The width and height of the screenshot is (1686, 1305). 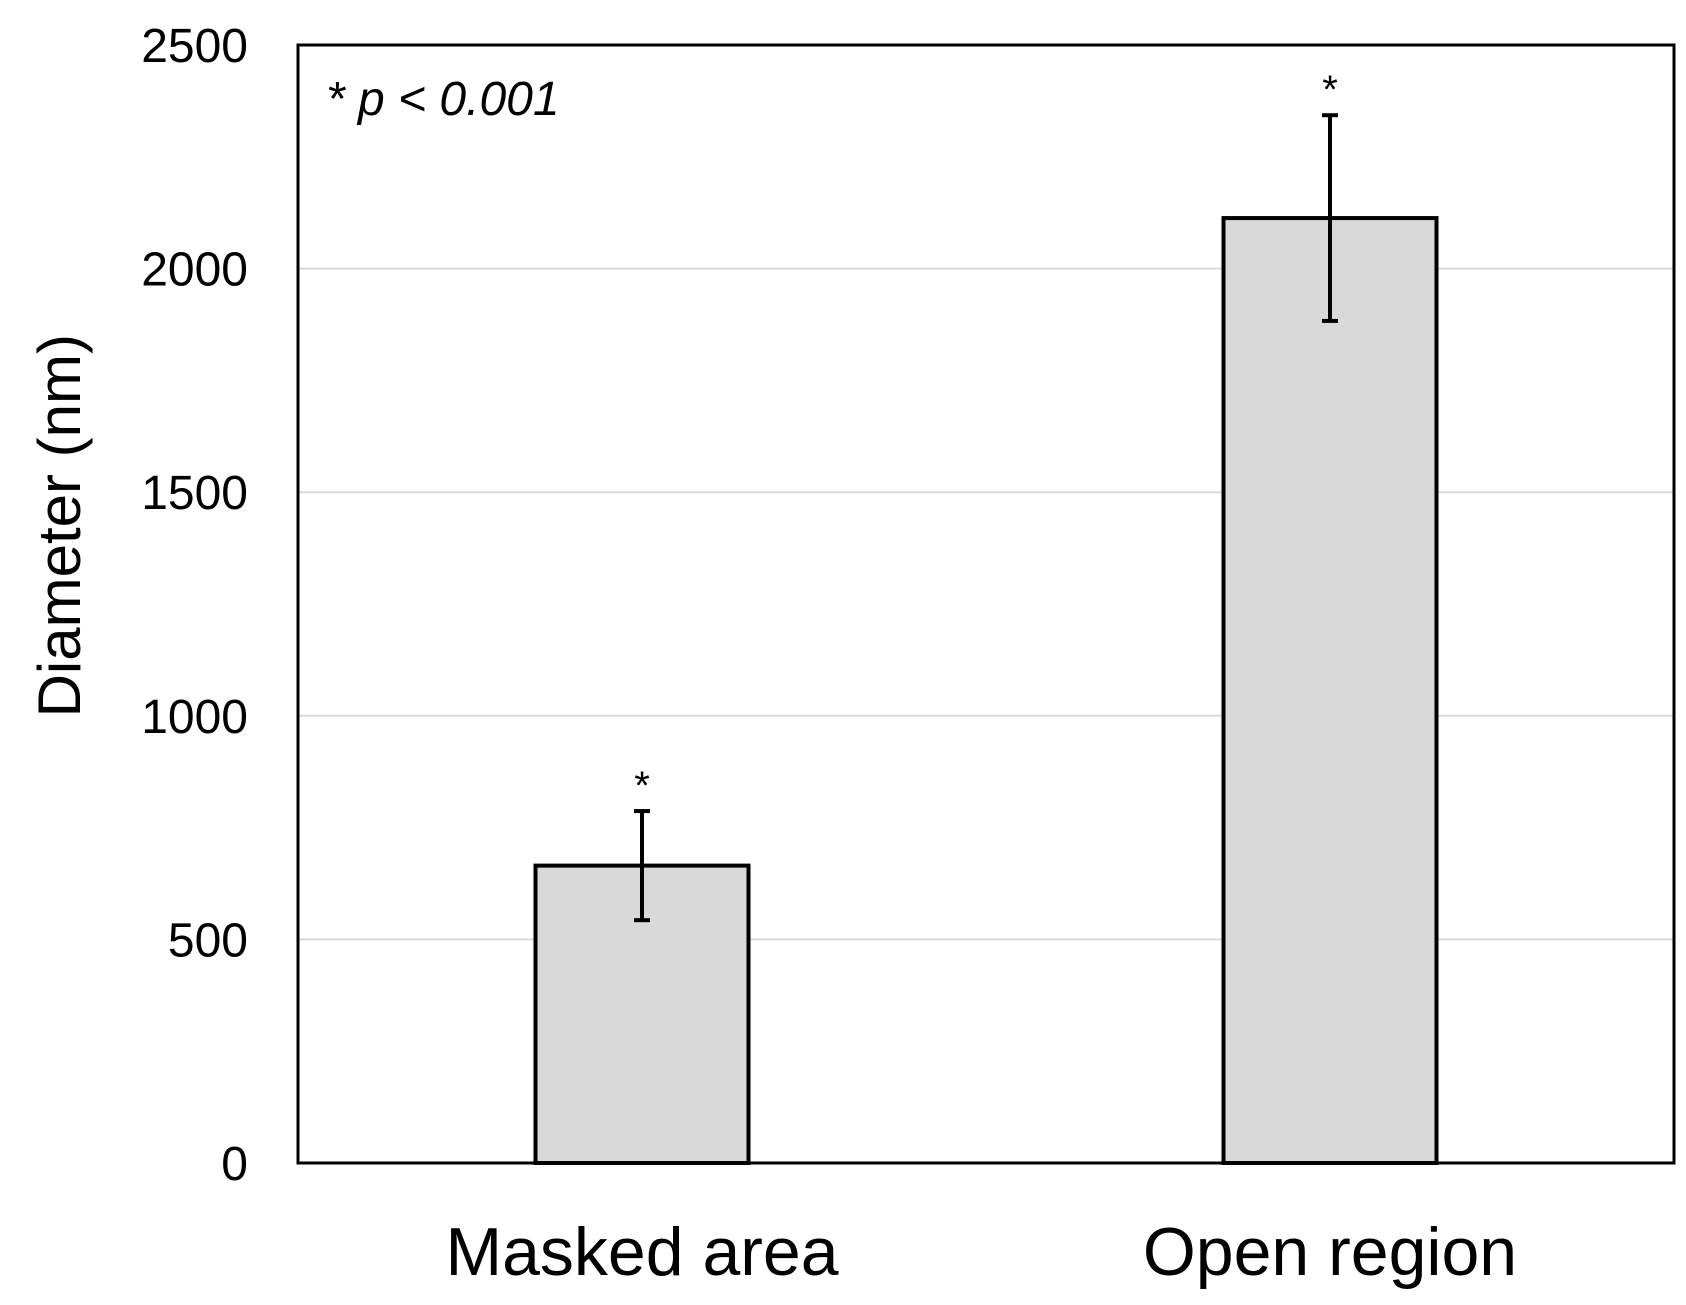 I want to click on y-tick-label: 2000, so click(x=194, y=270).